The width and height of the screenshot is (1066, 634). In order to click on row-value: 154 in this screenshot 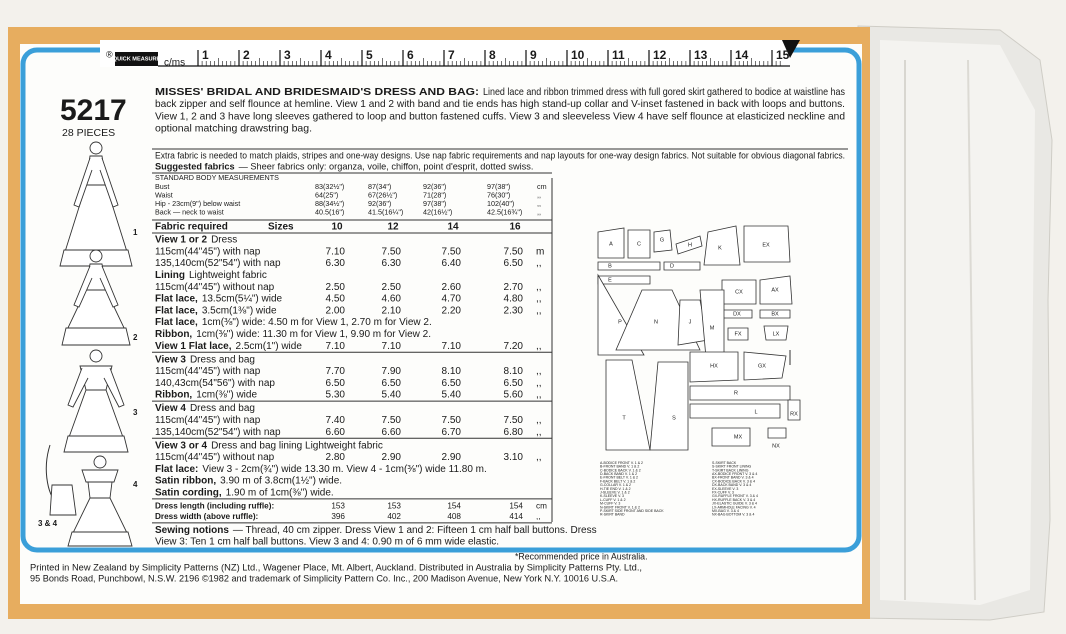, I will do `click(516, 506)`.